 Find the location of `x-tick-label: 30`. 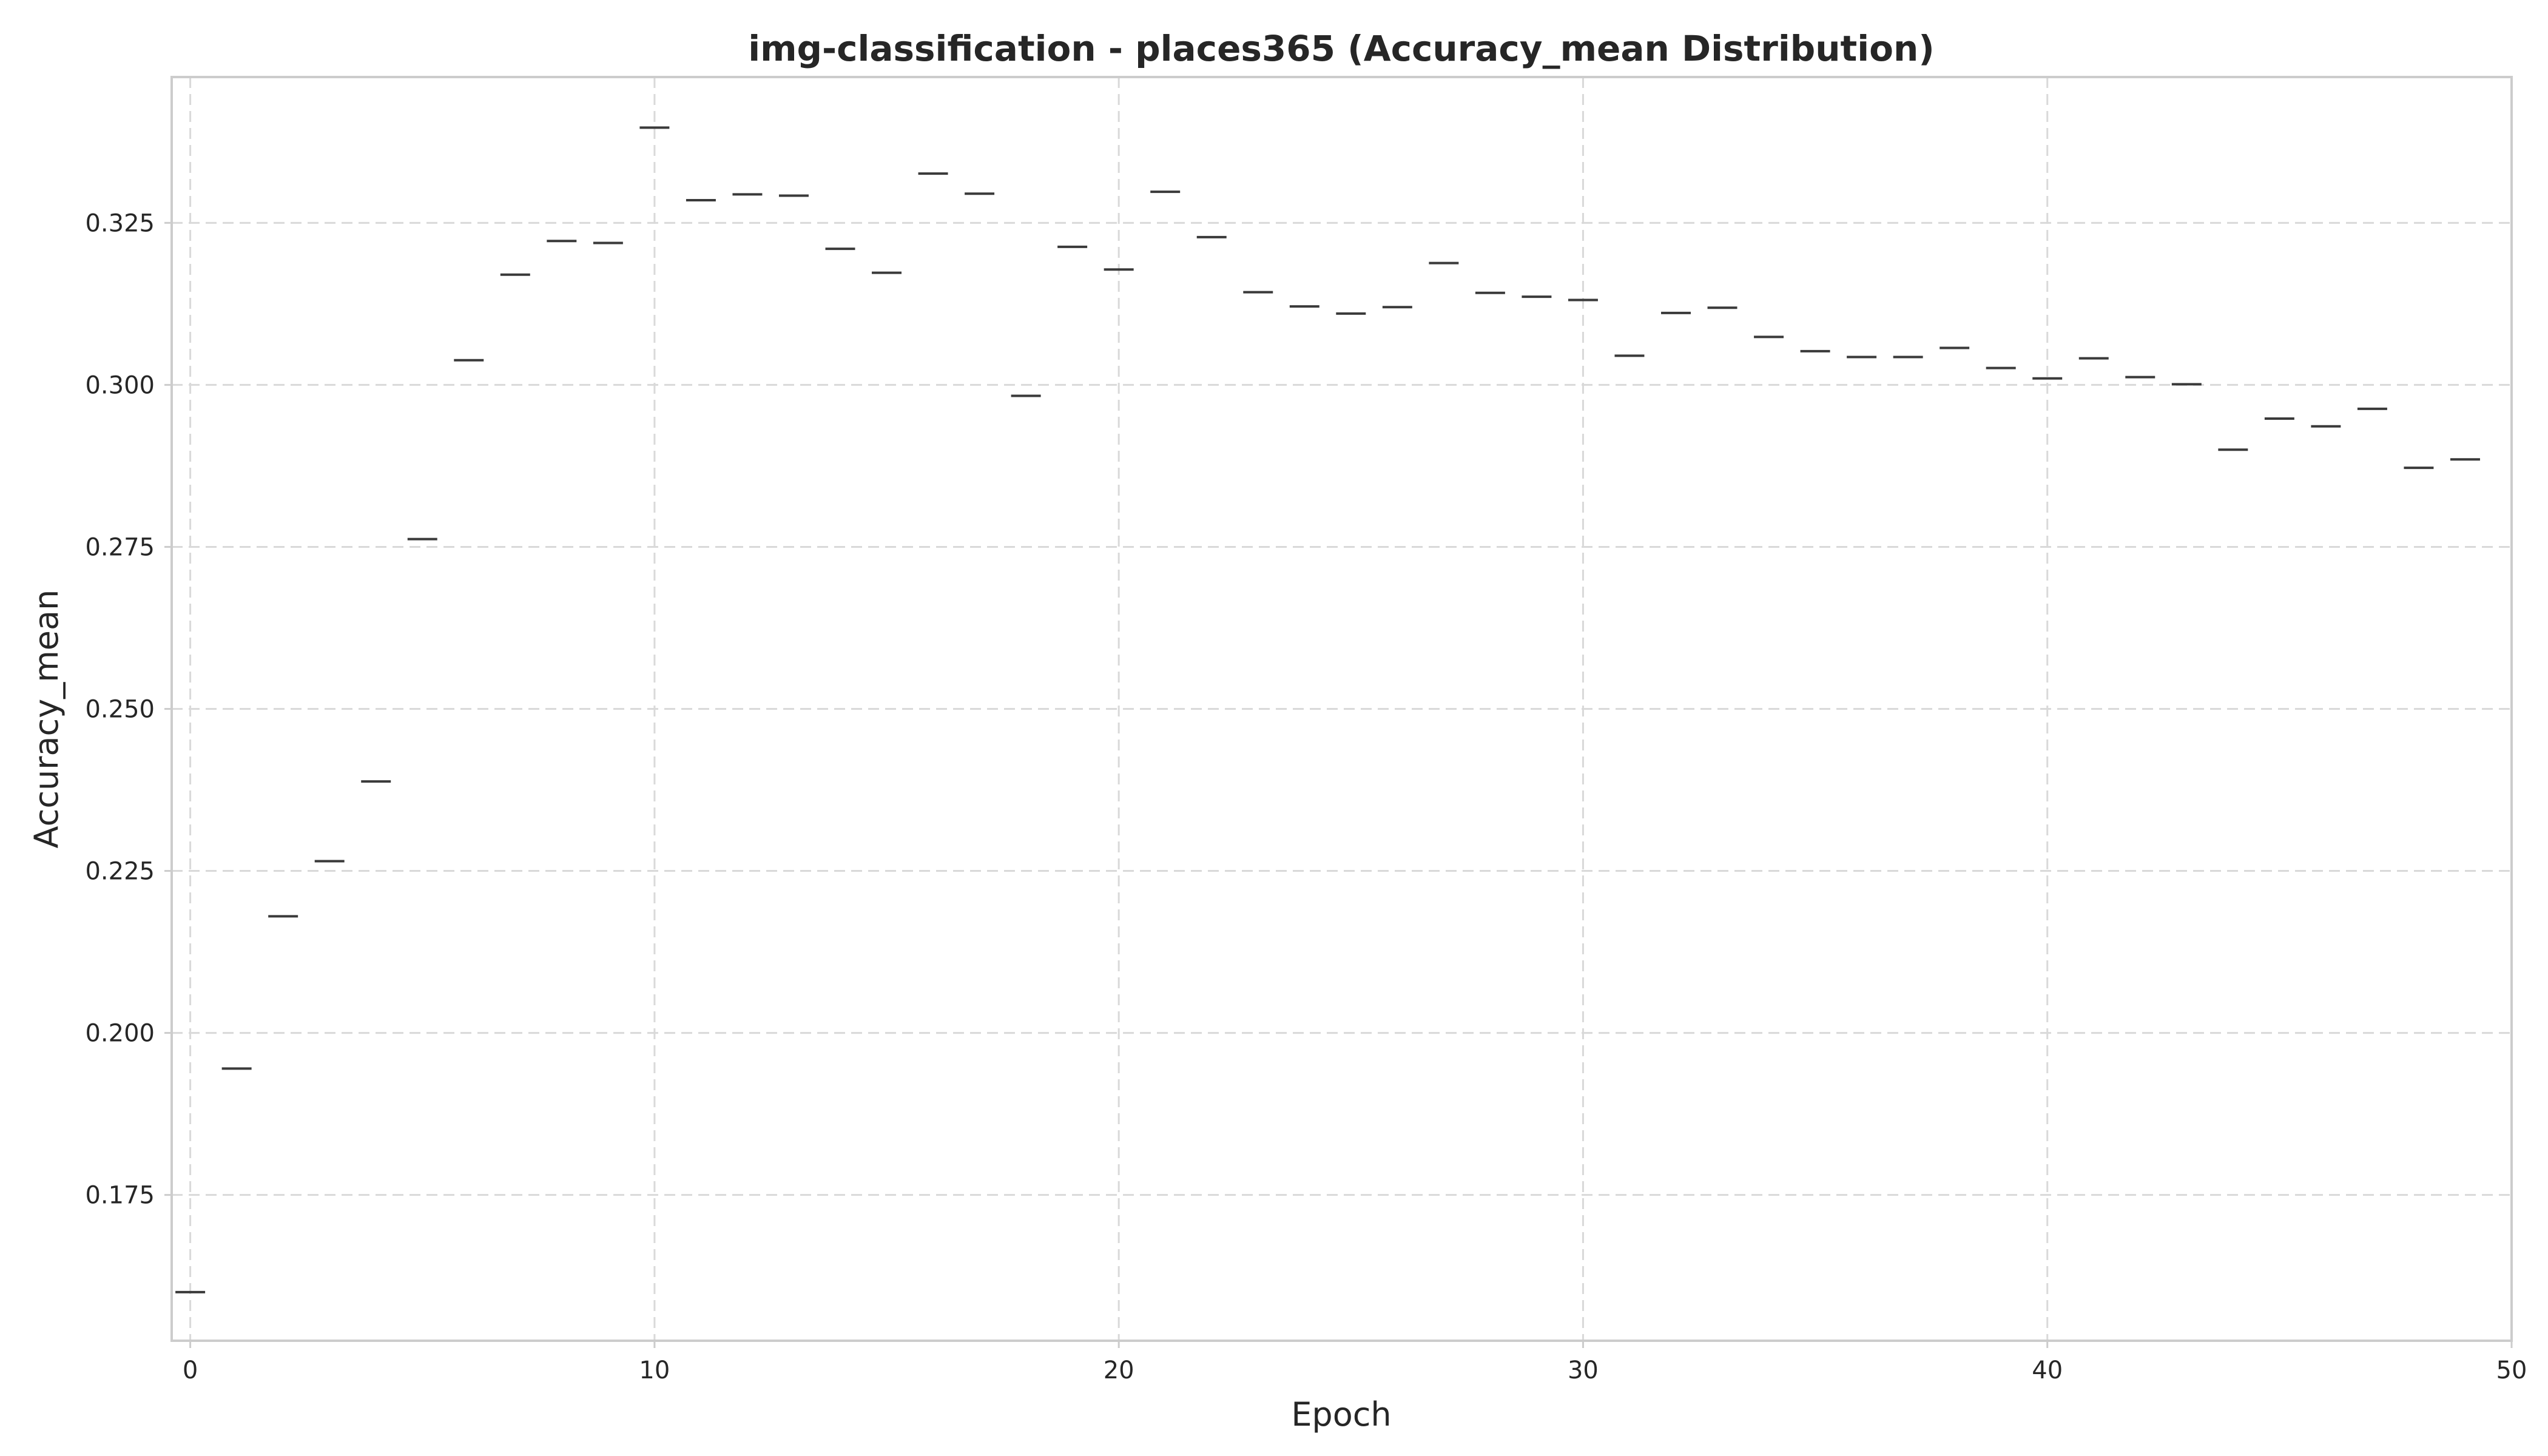

x-tick-label: 30 is located at coordinates (1583, 1370).